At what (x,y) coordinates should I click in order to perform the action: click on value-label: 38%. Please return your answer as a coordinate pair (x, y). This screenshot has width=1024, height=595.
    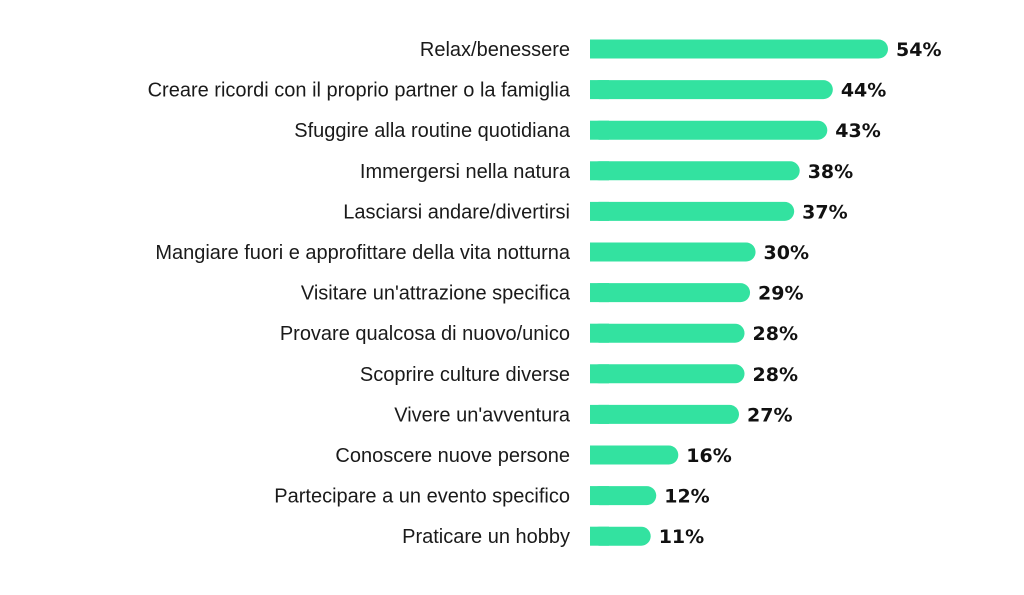
    Looking at the image, I should click on (830, 172).